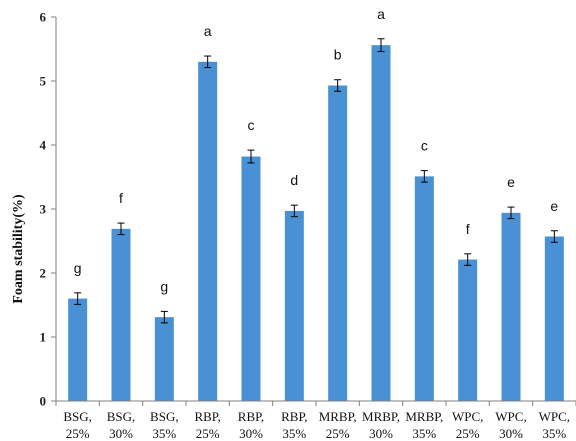 The image size is (576, 441). Describe the element at coordinates (338, 55) in the screenshot. I see `significance-label: b` at that location.